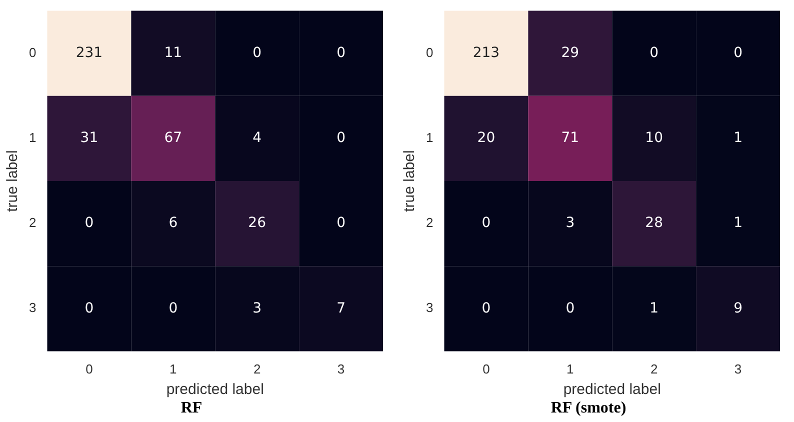 This screenshot has height=422, width=794. I want to click on data-label: 67, so click(173, 138).